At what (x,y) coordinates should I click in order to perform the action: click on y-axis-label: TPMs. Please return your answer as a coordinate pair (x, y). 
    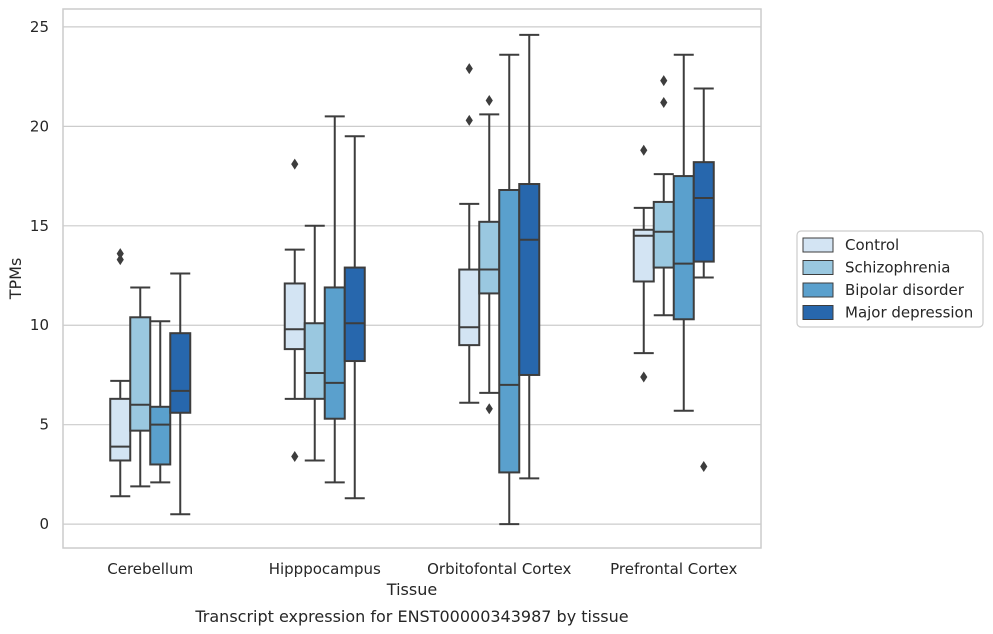
    Looking at the image, I should click on (15, 279).